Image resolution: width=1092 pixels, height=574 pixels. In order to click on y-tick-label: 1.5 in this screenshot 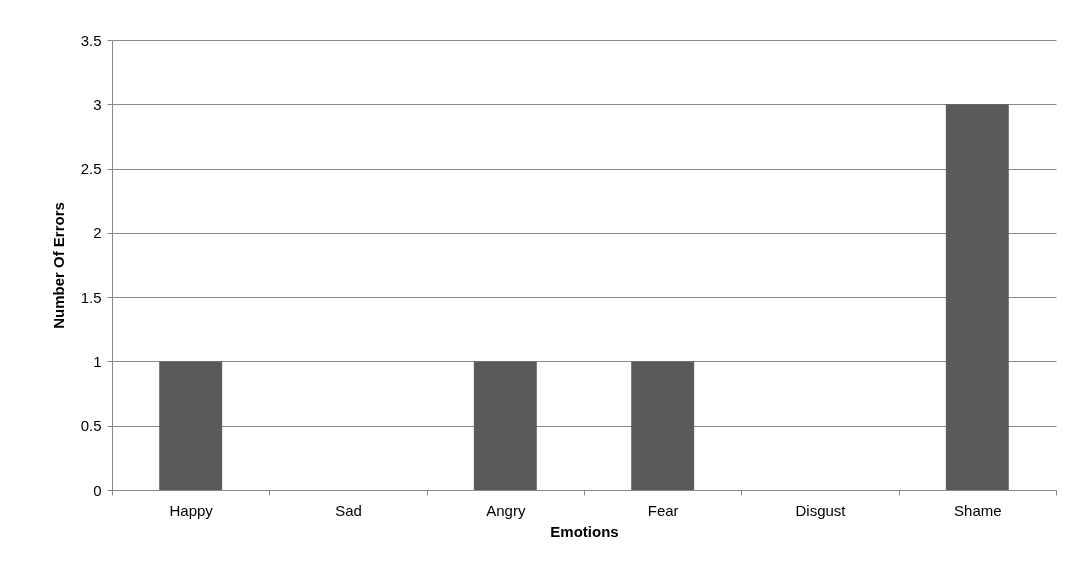, I will do `click(91, 297)`.